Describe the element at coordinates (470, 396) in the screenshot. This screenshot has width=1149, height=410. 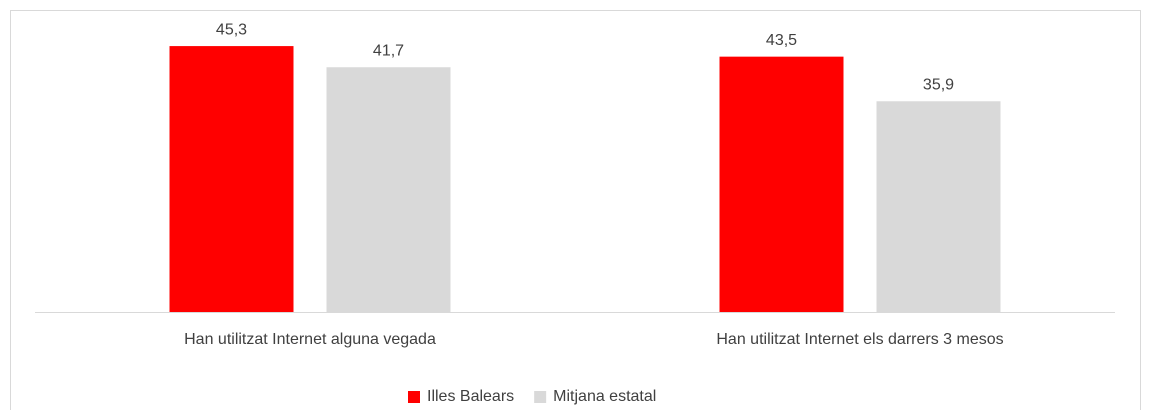
I see `legend-label: Illes Balears` at that location.